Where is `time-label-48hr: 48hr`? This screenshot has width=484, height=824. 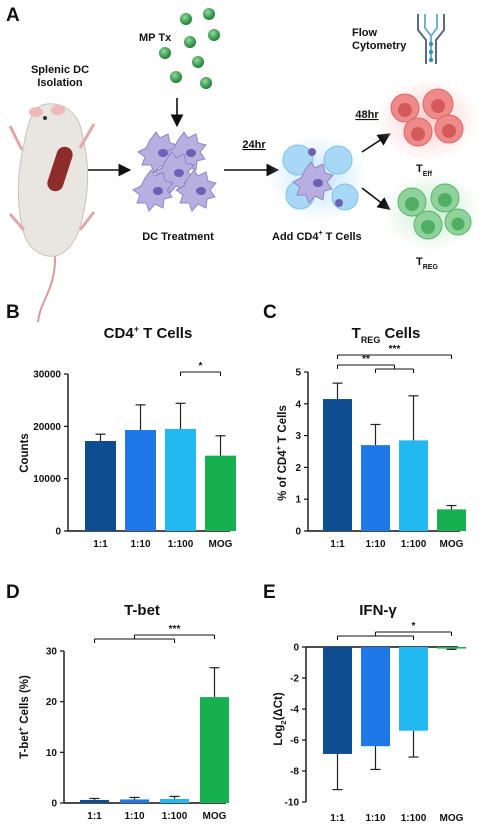 time-label-48hr: 48hr is located at coordinates (367, 115).